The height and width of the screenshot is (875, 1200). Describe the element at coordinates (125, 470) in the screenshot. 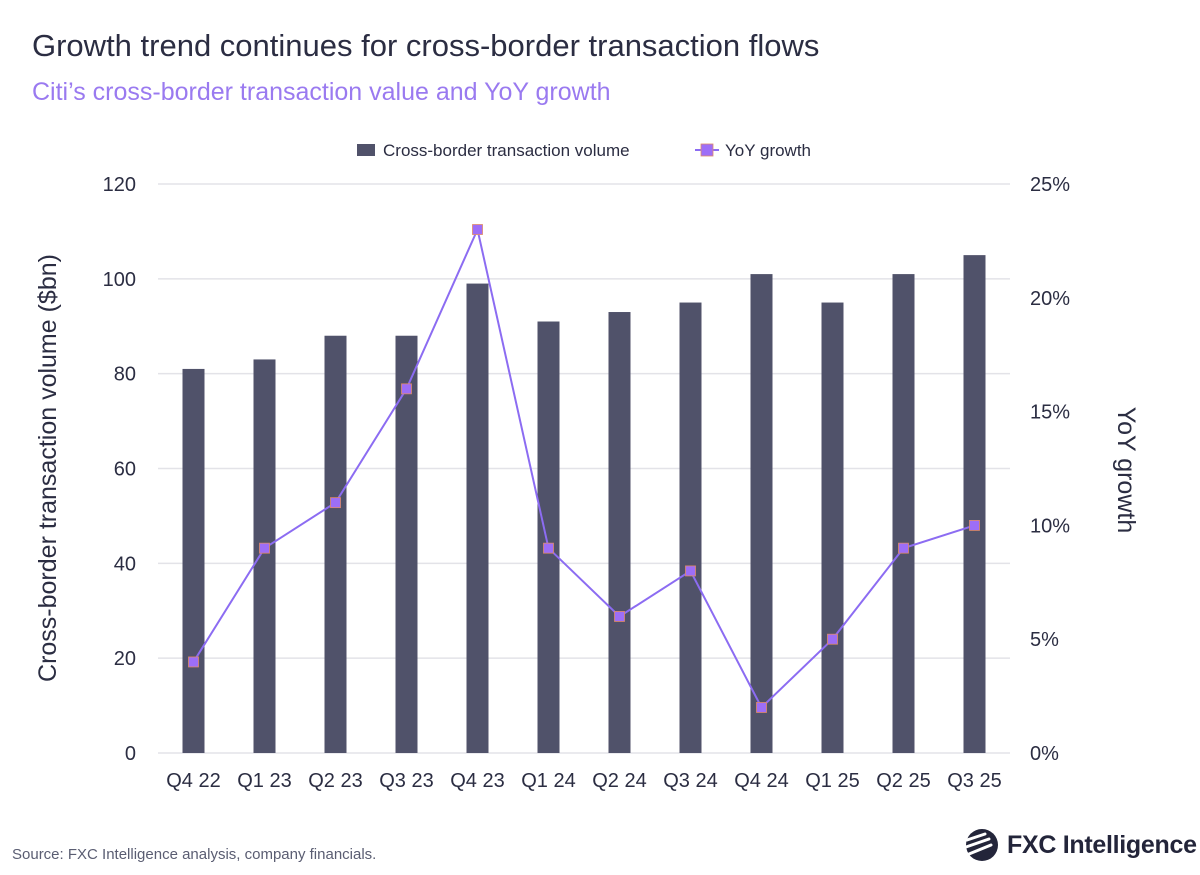

I see `y-tick-label: 60` at that location.